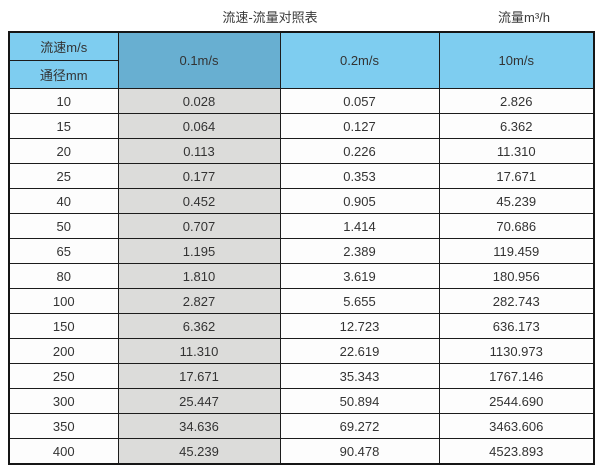 This screenshot has height=466, width=600. Describe the element at coordinates (516, 301) in the screenshot. I see `flow-value-cell: 282.743` at that location.